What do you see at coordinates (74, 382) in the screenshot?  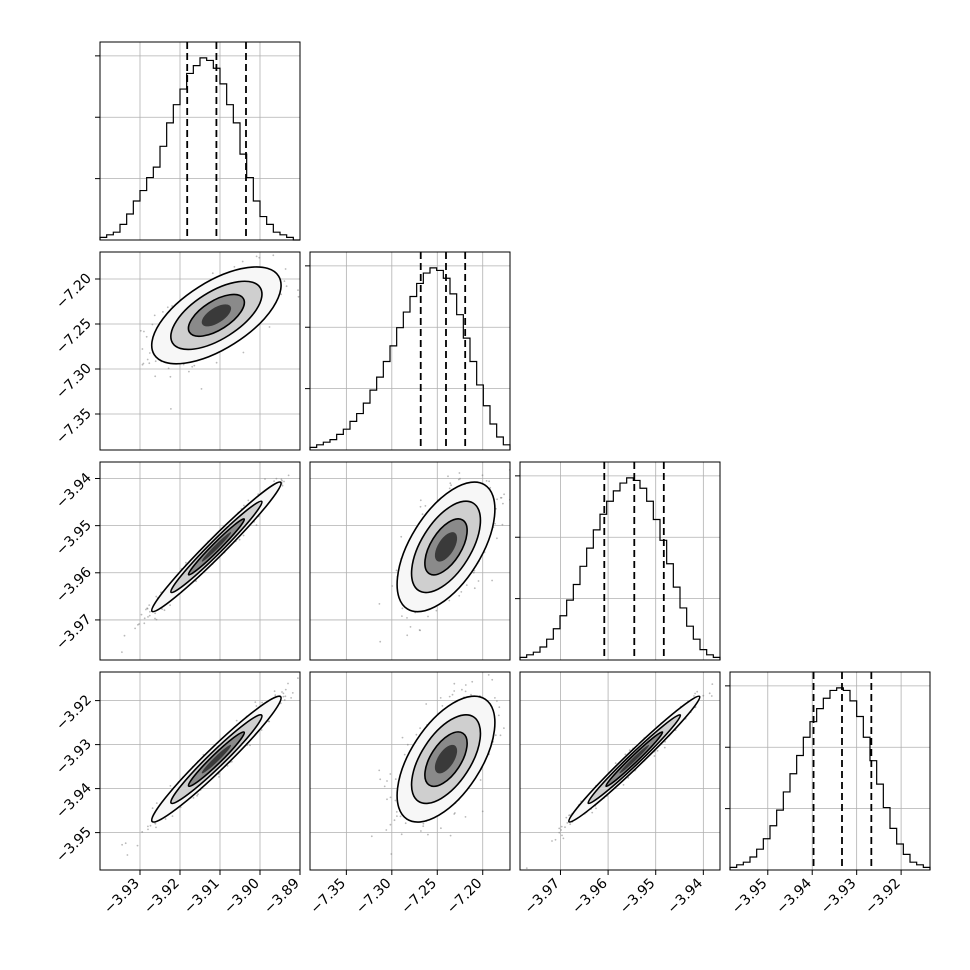 I see `y-tick-label: −7.30` at bounding box center [74, 382].